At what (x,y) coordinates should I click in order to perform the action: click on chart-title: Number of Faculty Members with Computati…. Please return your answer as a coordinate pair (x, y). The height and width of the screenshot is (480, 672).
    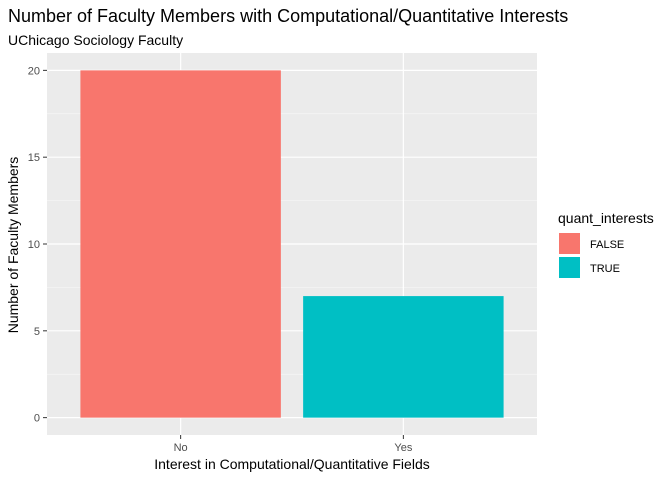
    Looking at the image, I should click on (288, 16).